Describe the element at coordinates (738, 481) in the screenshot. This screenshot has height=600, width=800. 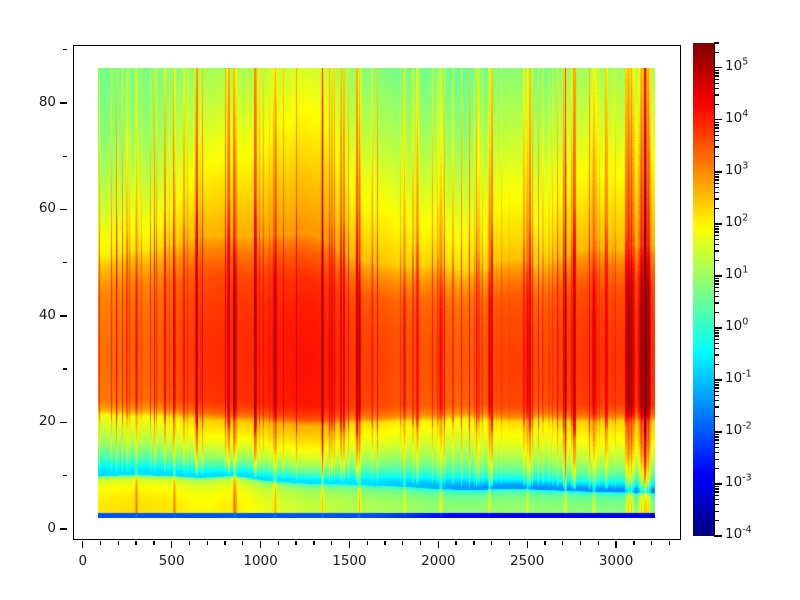
I see `colorbar-tick-label: 10⁻³` at that location.